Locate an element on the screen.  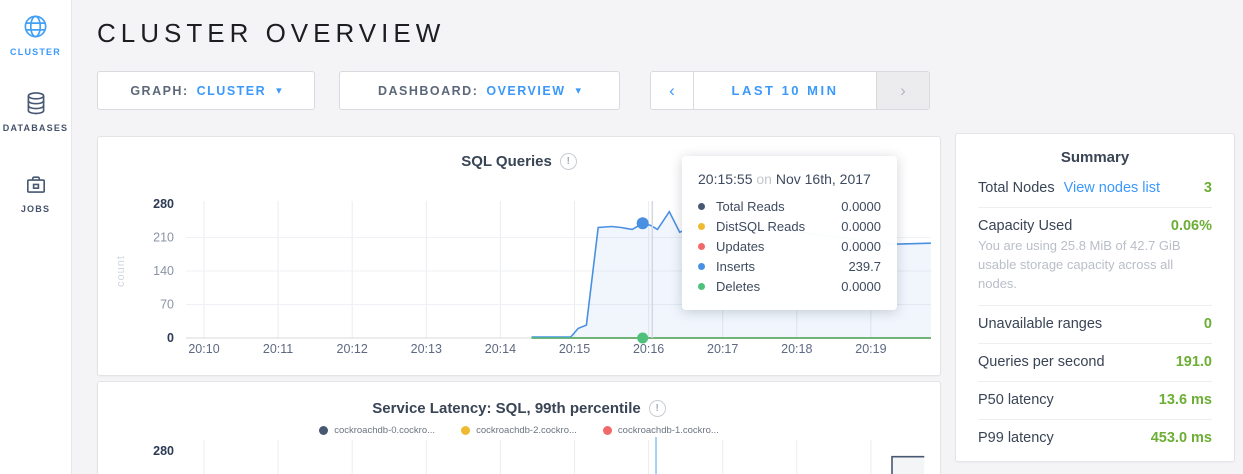
svg-text: 20:10 is located at coordinates (203, 349).